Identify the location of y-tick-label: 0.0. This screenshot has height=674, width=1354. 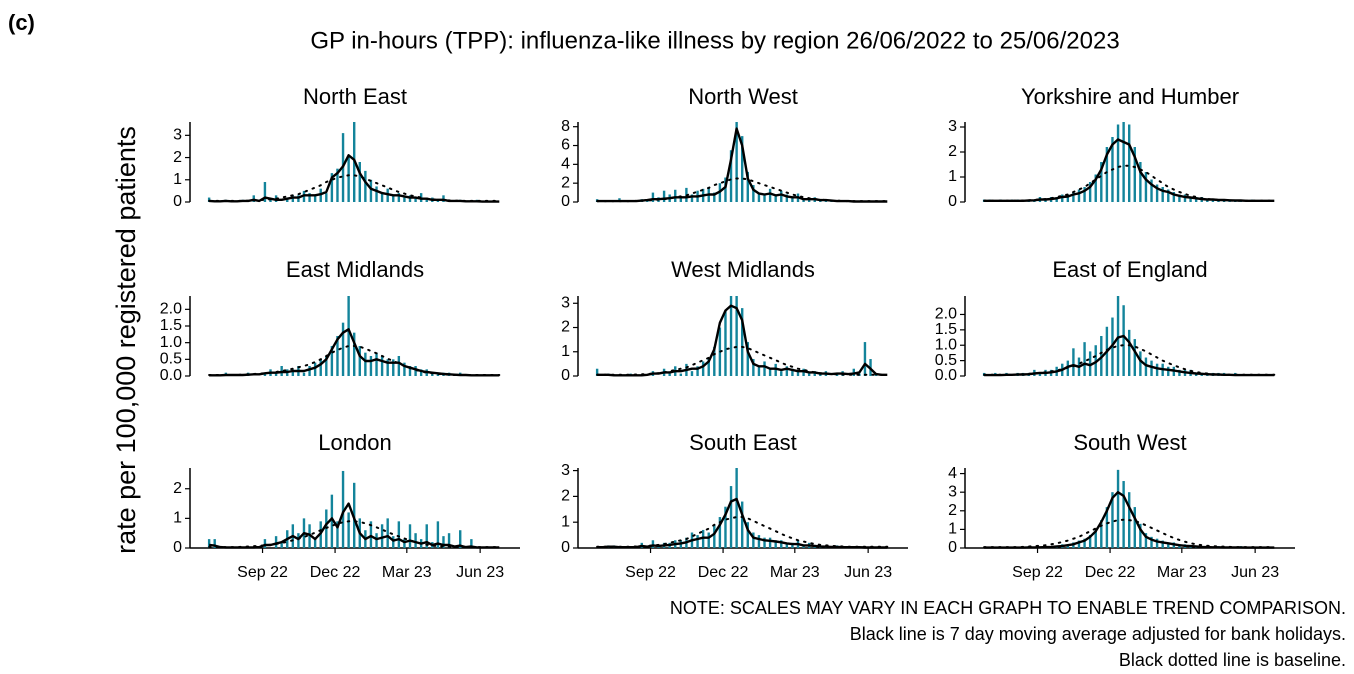
(171, 375).